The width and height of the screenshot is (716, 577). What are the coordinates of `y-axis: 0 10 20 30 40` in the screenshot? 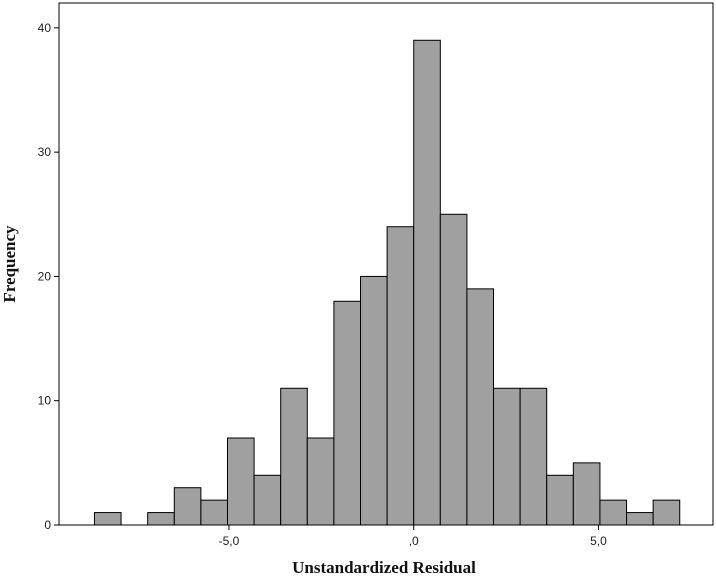 It's located at (48, 276).